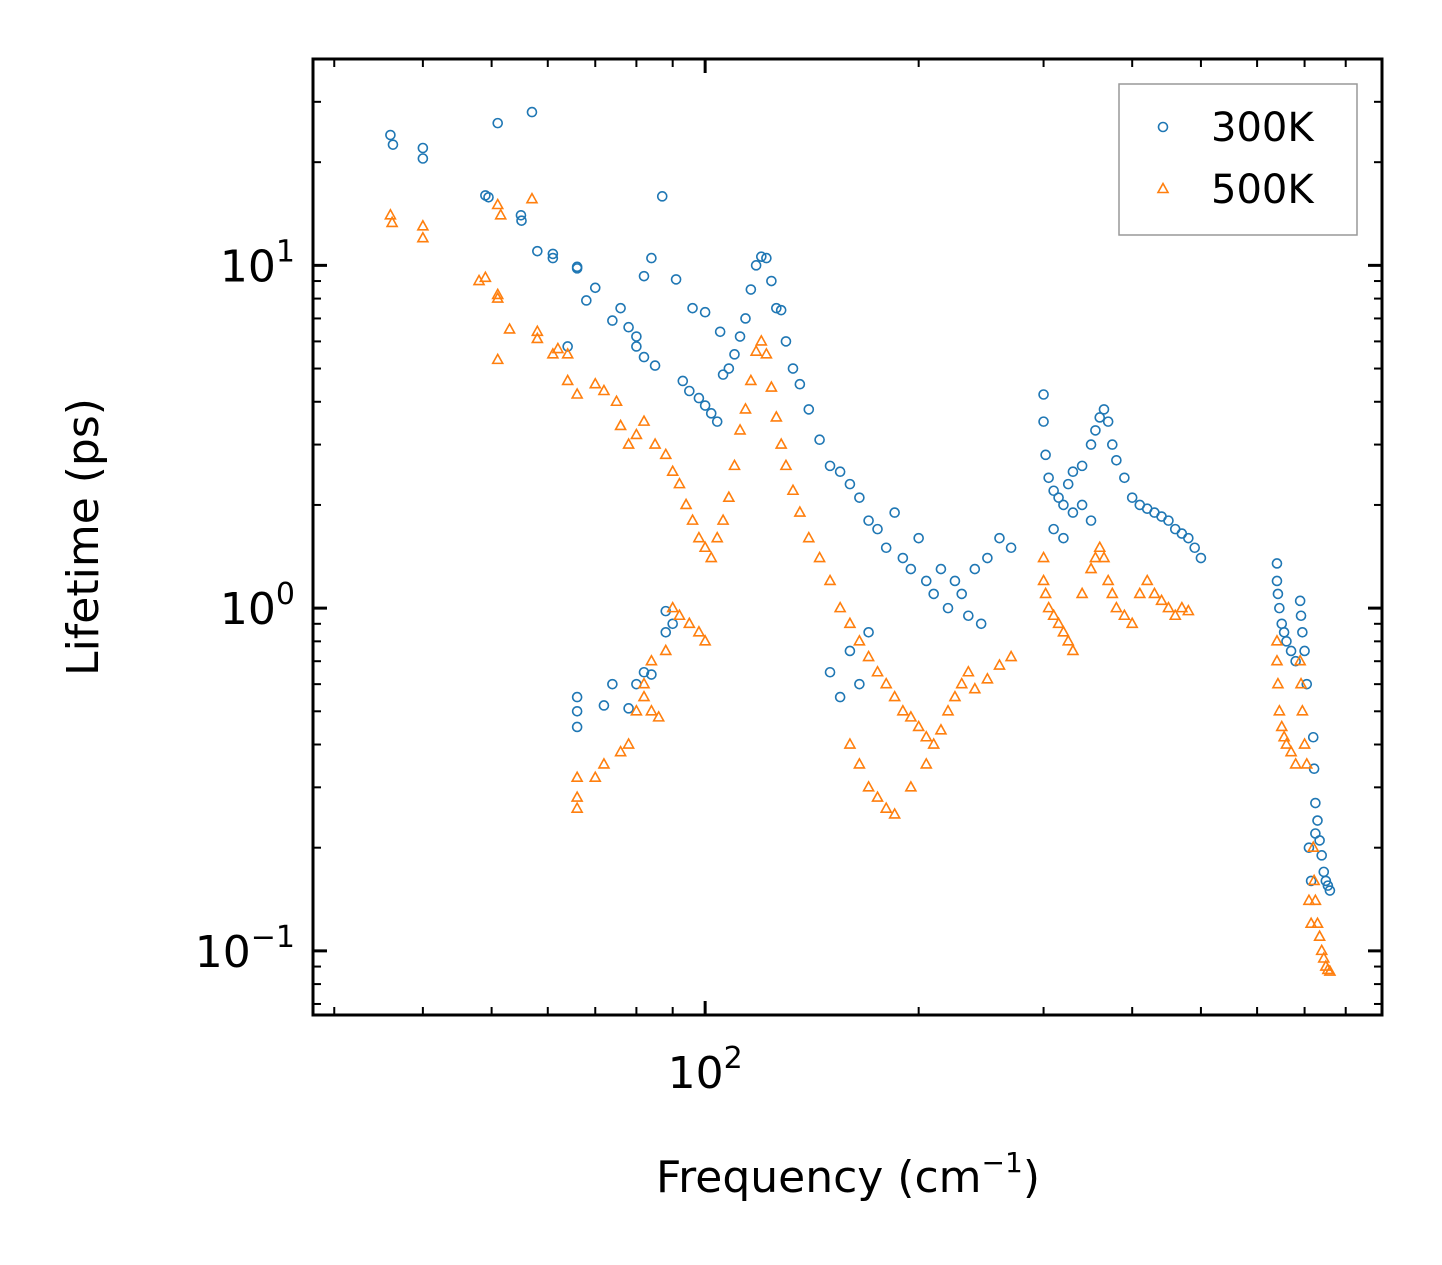 This screenshot has width=1442, height=1265. What do you see at coordinates (245, 949) in the screenshot?
I see `y-tick-label-0: 10−1` at bounding box center [245, 949].